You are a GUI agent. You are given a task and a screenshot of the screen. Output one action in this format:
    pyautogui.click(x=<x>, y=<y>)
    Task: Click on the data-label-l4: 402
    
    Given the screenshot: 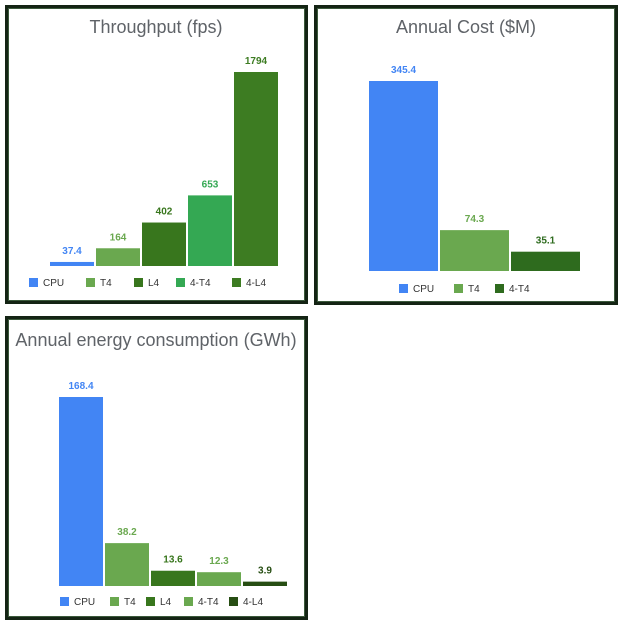 What is the action you would take?
    pyautogui.click(x=164, y=212)
    